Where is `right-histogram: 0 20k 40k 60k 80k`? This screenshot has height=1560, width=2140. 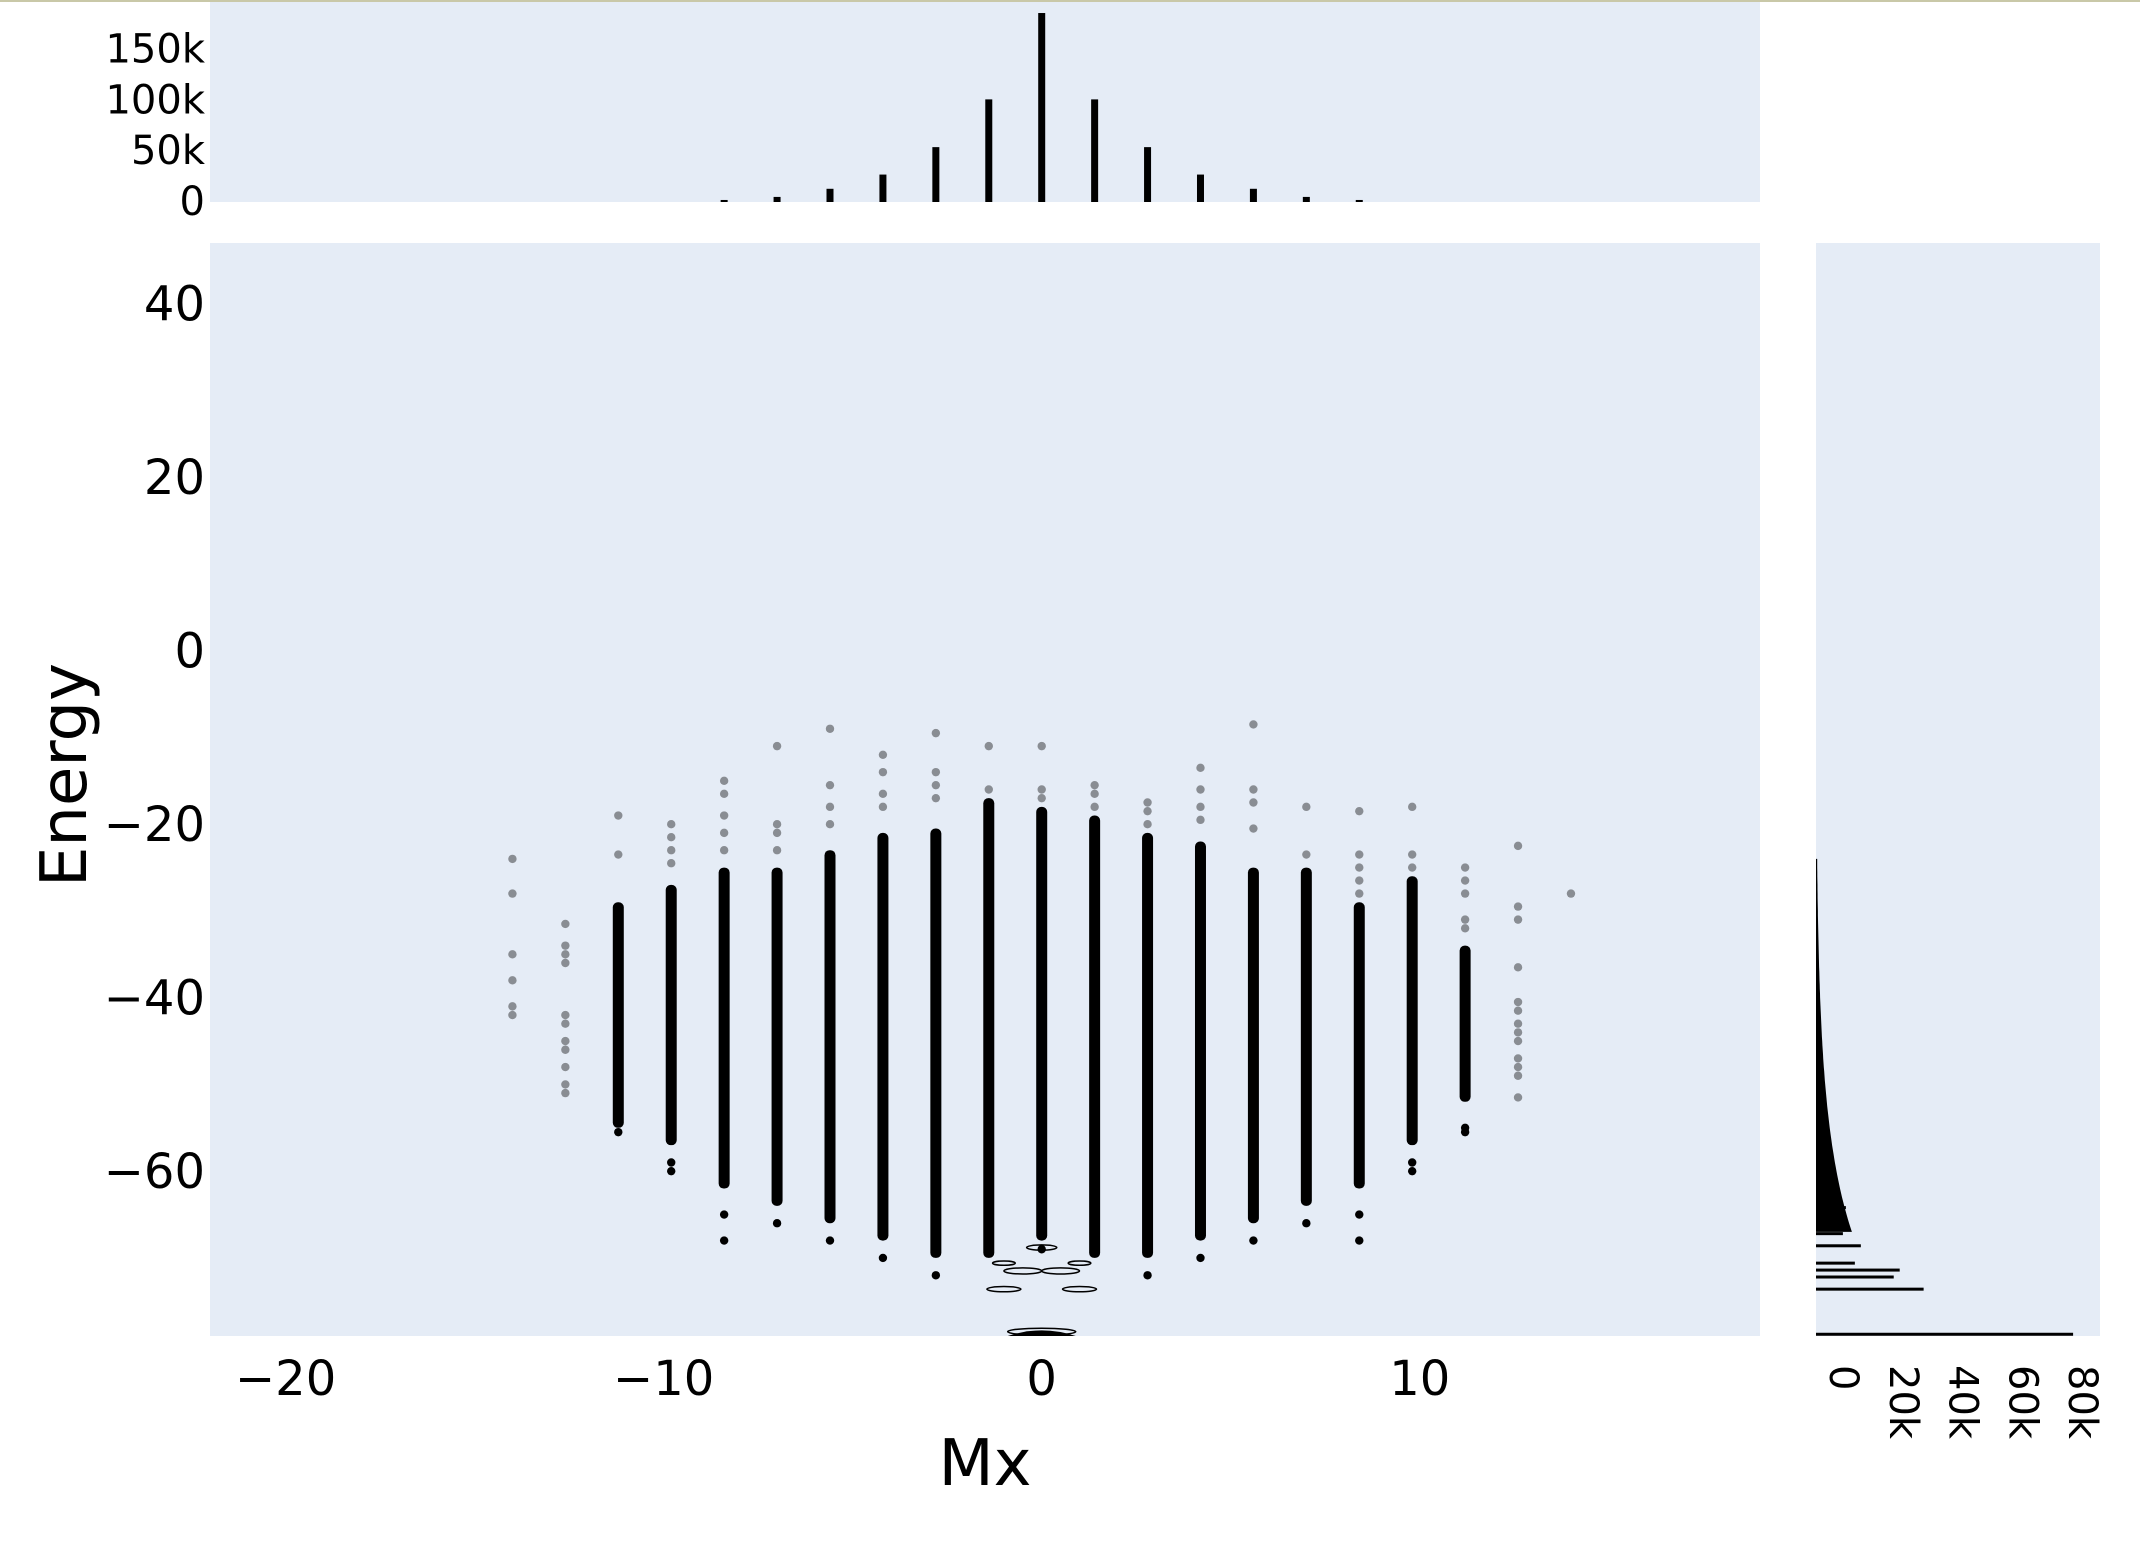 right-histogram: 0 20k 40k 60k 80k is located at coordinates (1960, 841).